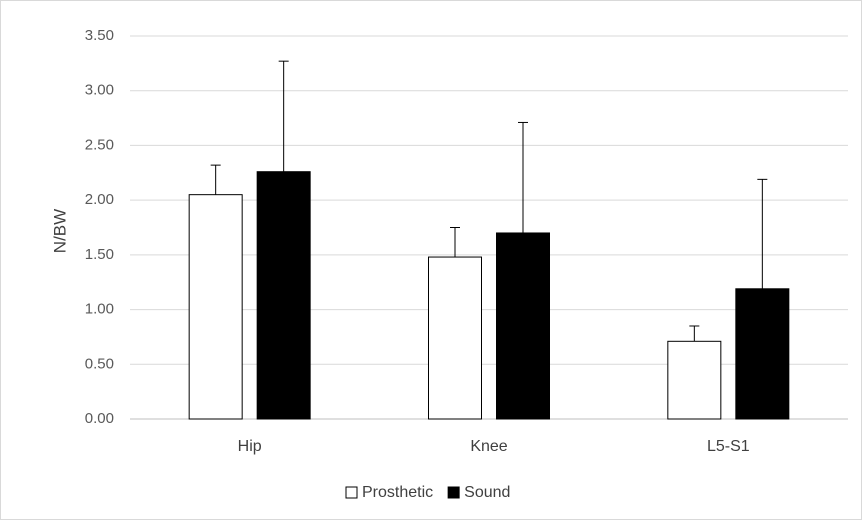 This screenshot has width=862, height=524. What do you see at coordinates (99, 309) in the screenshot?
I see `y-tick-label: 1.00` at bounding box center [99, 309].